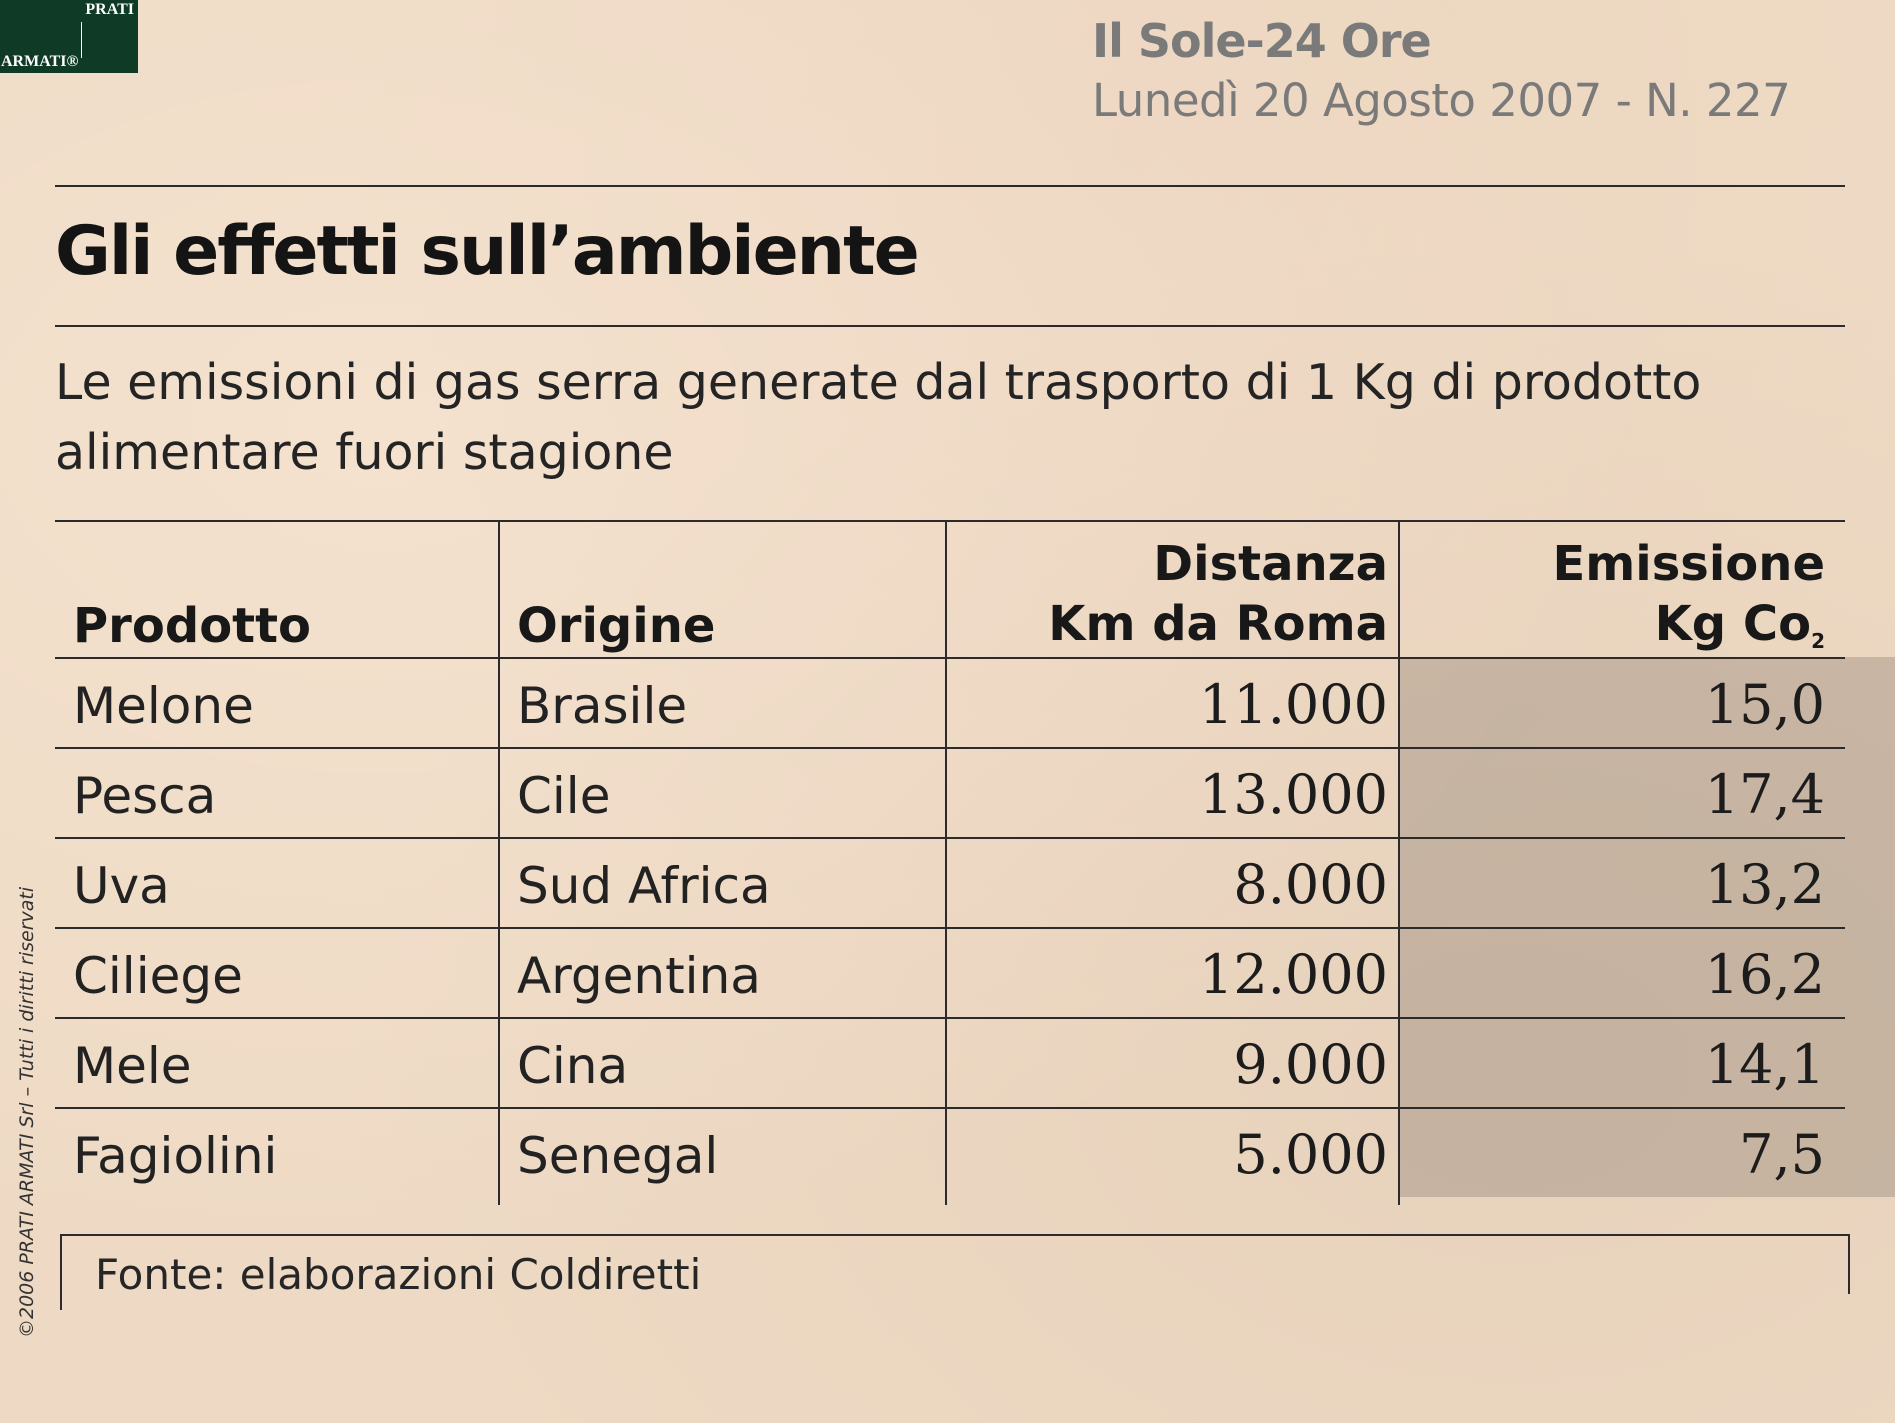 The height and width of the screenshot is (1423, 1895). I want to click on table-row: Ciliege Argentina 12.000 16,2, so click(950, 973).